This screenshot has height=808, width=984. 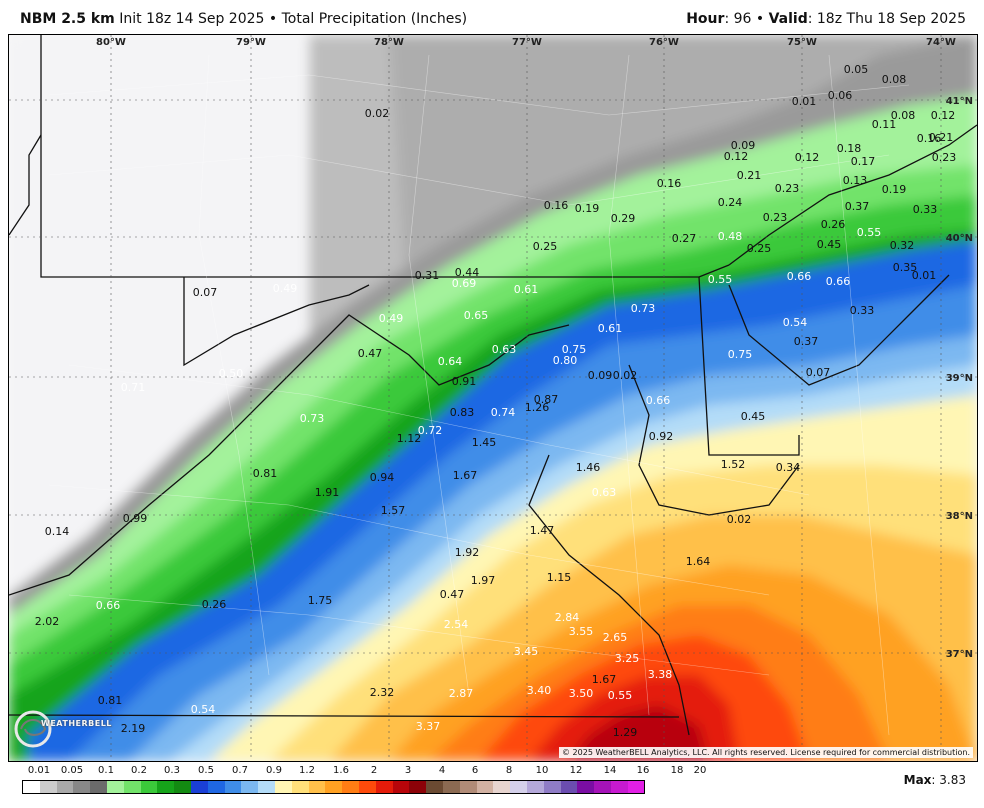 What do you see at coordinates (382, 692) in the screenshot?
I see `point-value: 2.32` at bounding box center [382, 692].